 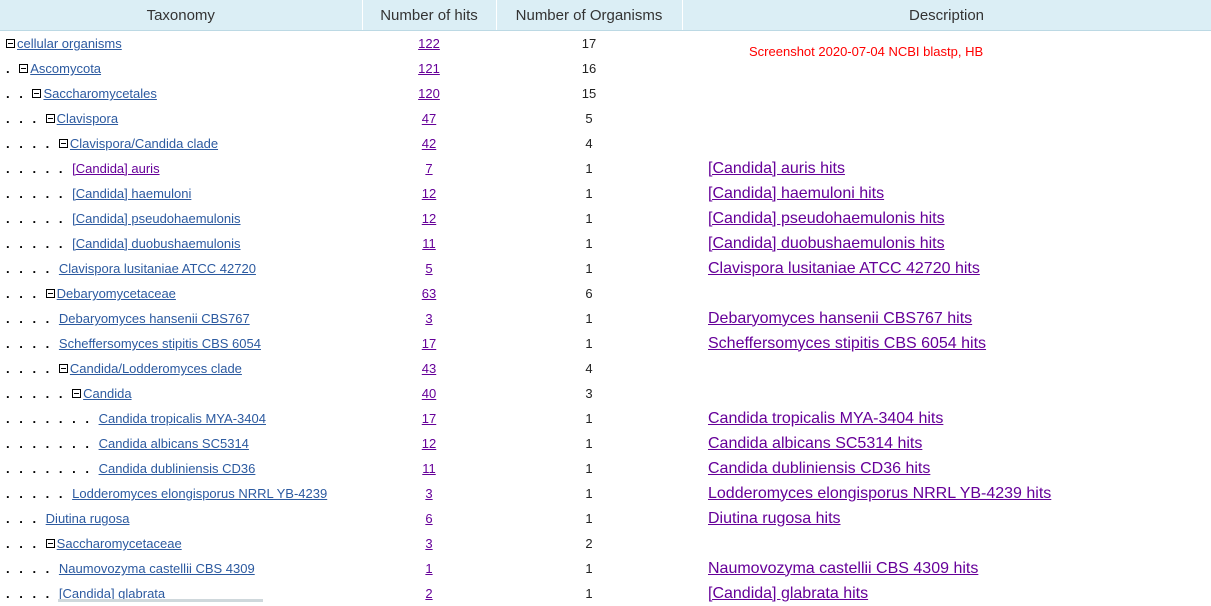 What do you see at coordinates (119, 543) in the screenshot?
I see `taxon-link: Saccharomycetaceae` at bounding box center [119, 543].